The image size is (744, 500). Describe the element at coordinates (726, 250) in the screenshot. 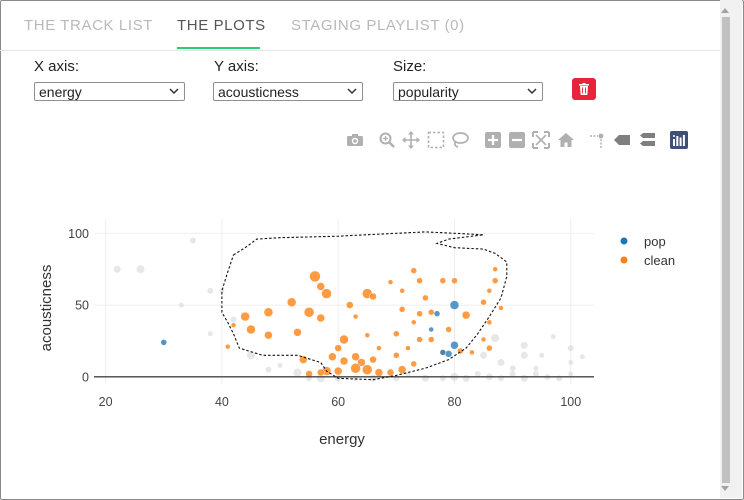

I see `scrollbar-thumb` at that location.